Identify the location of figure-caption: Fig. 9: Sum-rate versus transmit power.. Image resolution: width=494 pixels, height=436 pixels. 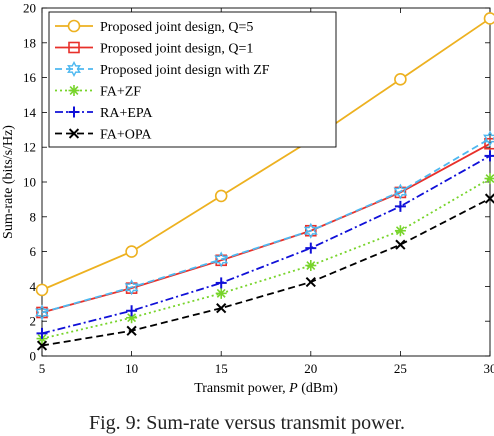
(247, 423).